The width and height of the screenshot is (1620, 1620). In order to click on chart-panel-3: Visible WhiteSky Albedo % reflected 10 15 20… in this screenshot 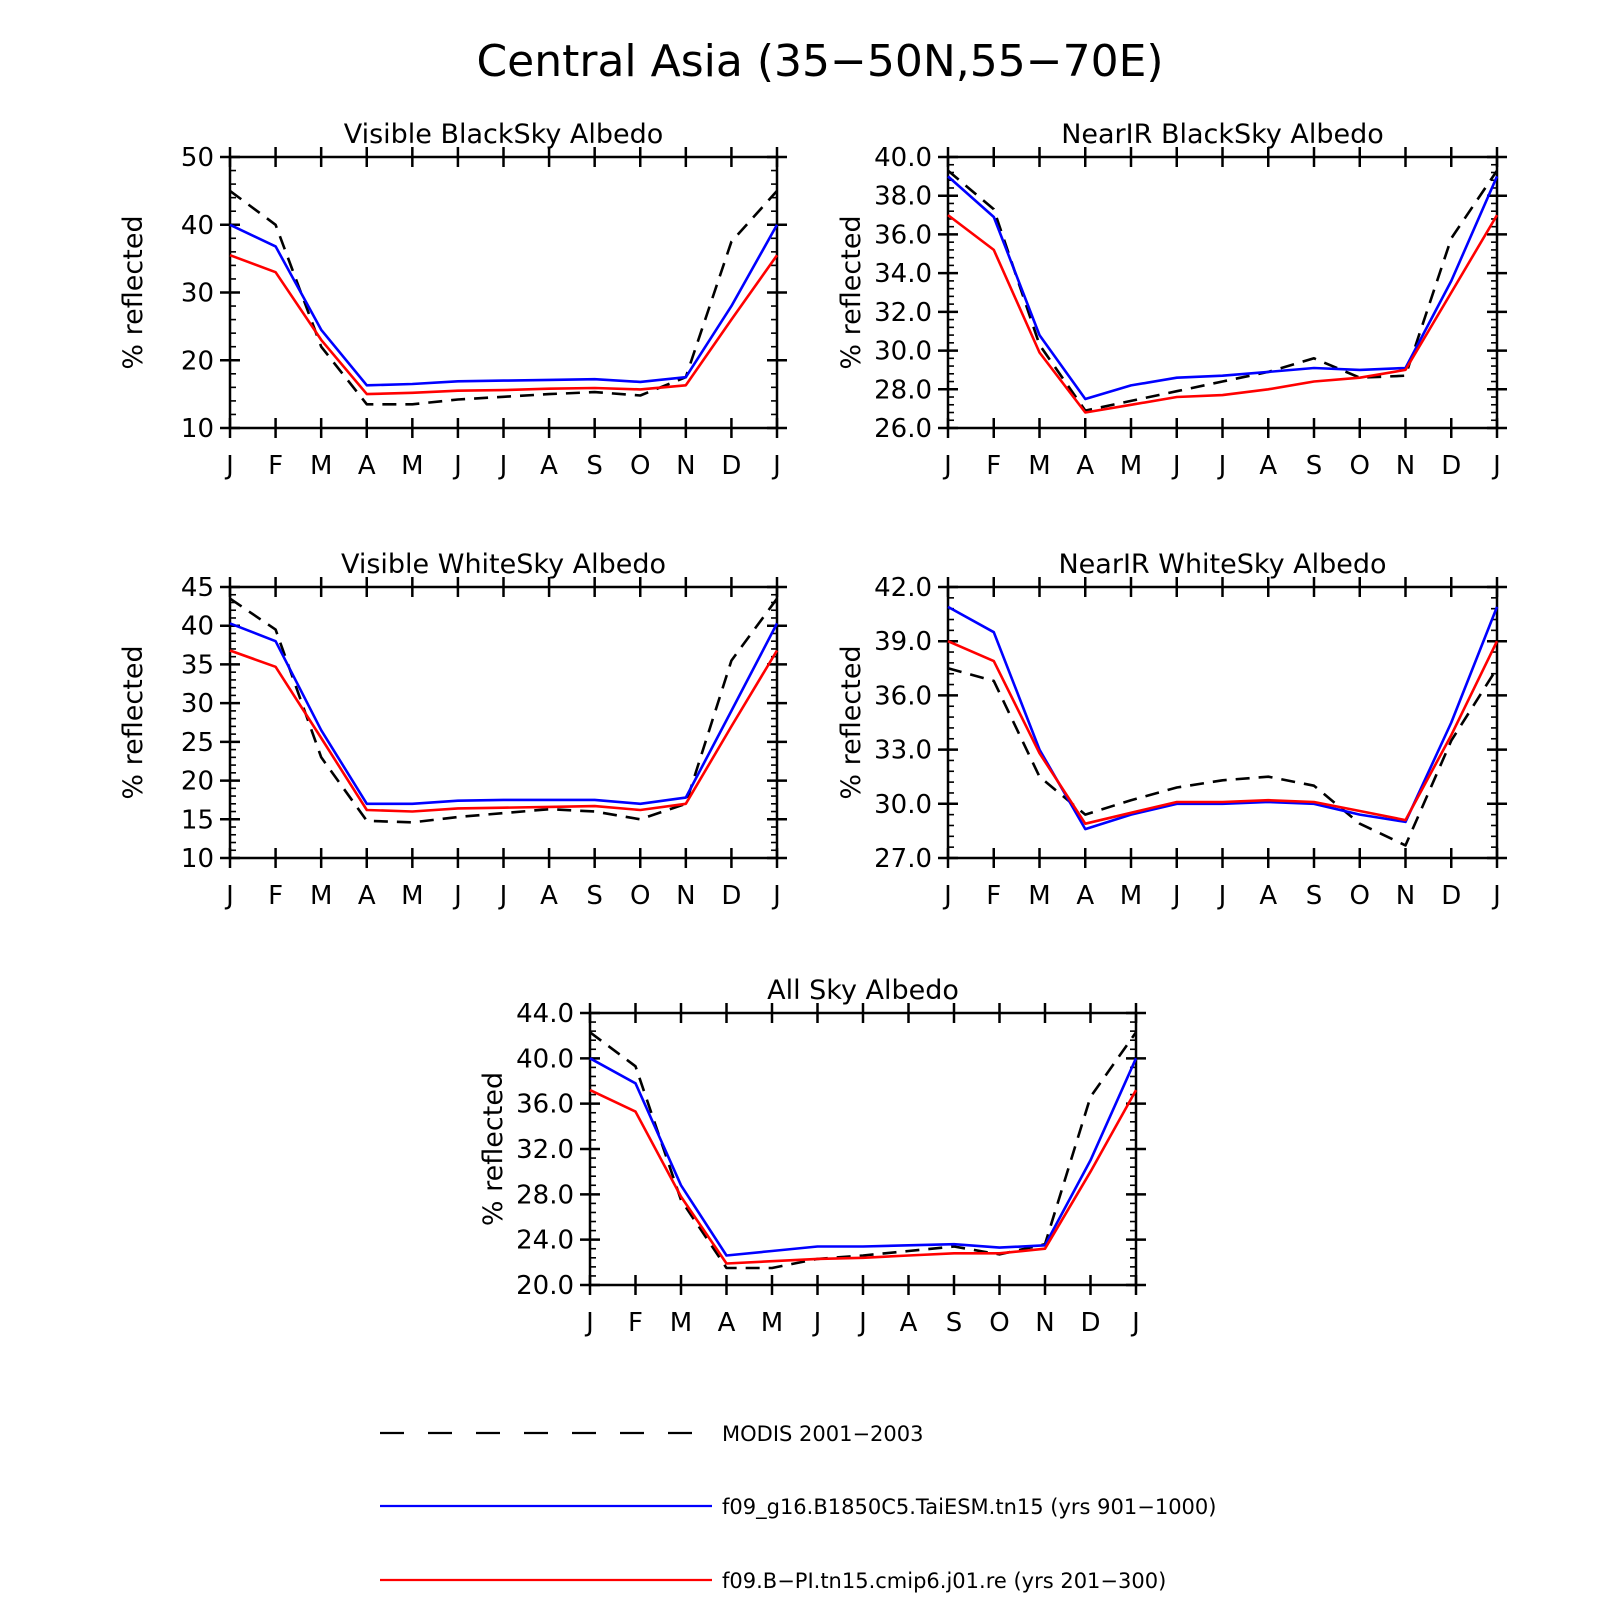, I will do `click(452, 730)`.